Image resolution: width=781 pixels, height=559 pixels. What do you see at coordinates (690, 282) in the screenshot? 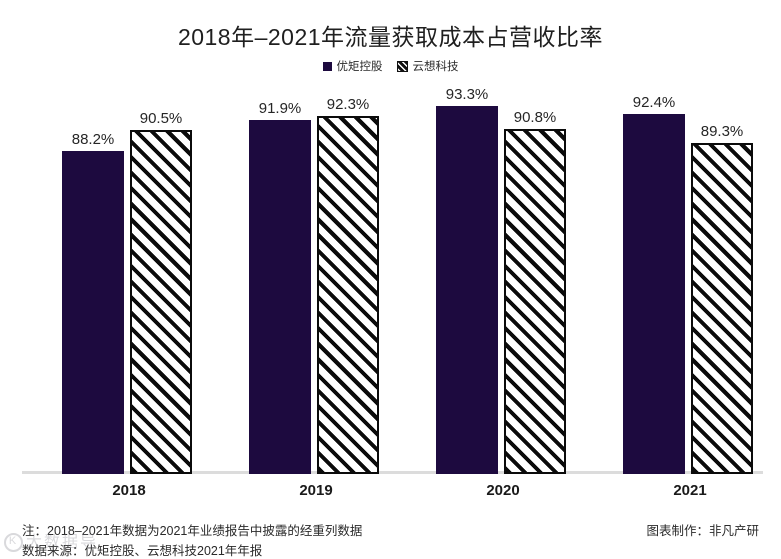
I see `bar-group-2021: 92.4% 89.3%` at bounding box center [690, 282].